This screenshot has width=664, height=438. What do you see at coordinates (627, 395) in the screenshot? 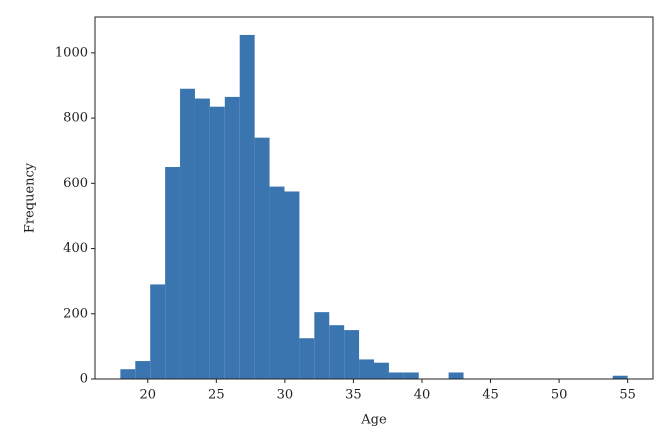
I see `x-tick-label: 55` at bounding box center [627, 395].